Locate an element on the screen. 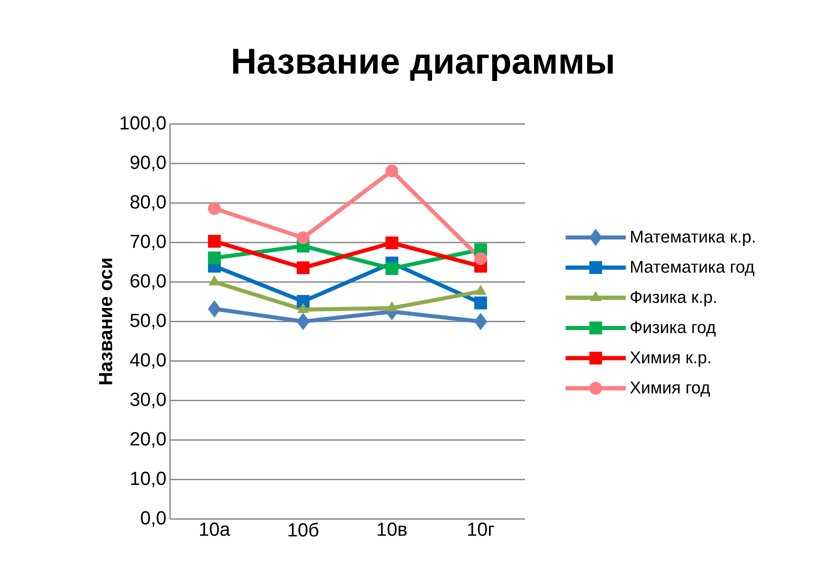 Image resolution: width=825 pixels, height=575 pixels. y-tick-label: 70,0 is located at coordinates (148, 242).